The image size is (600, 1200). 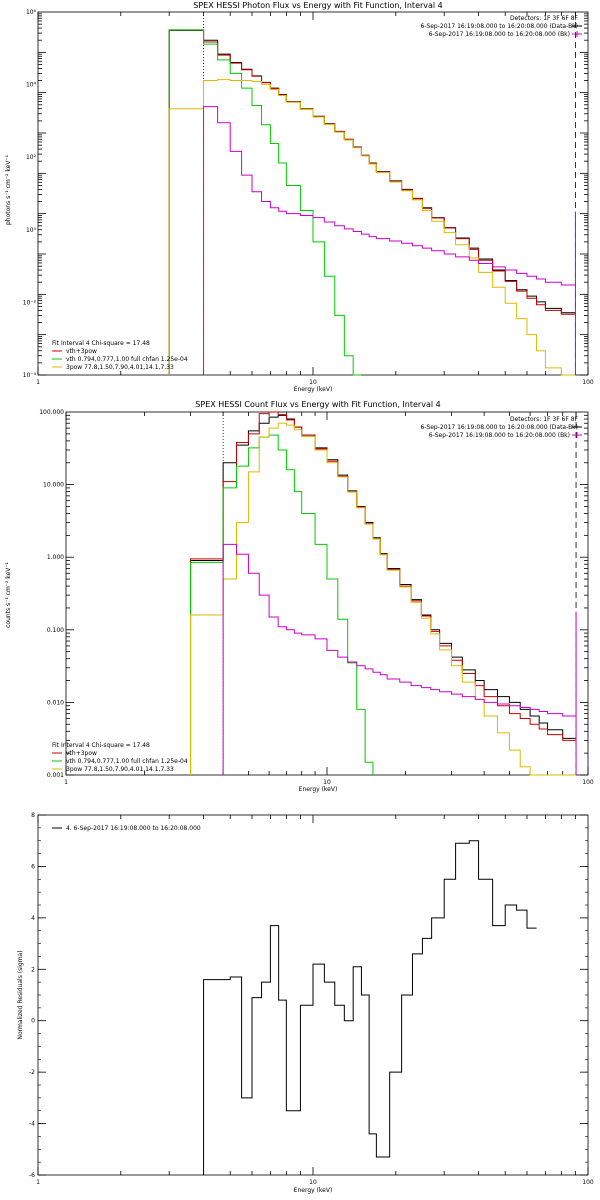 What do you see at coordinates (51, 412) in the screenshot?
I see `y-tick-label: 100.000` at bounding box center [51, 412].